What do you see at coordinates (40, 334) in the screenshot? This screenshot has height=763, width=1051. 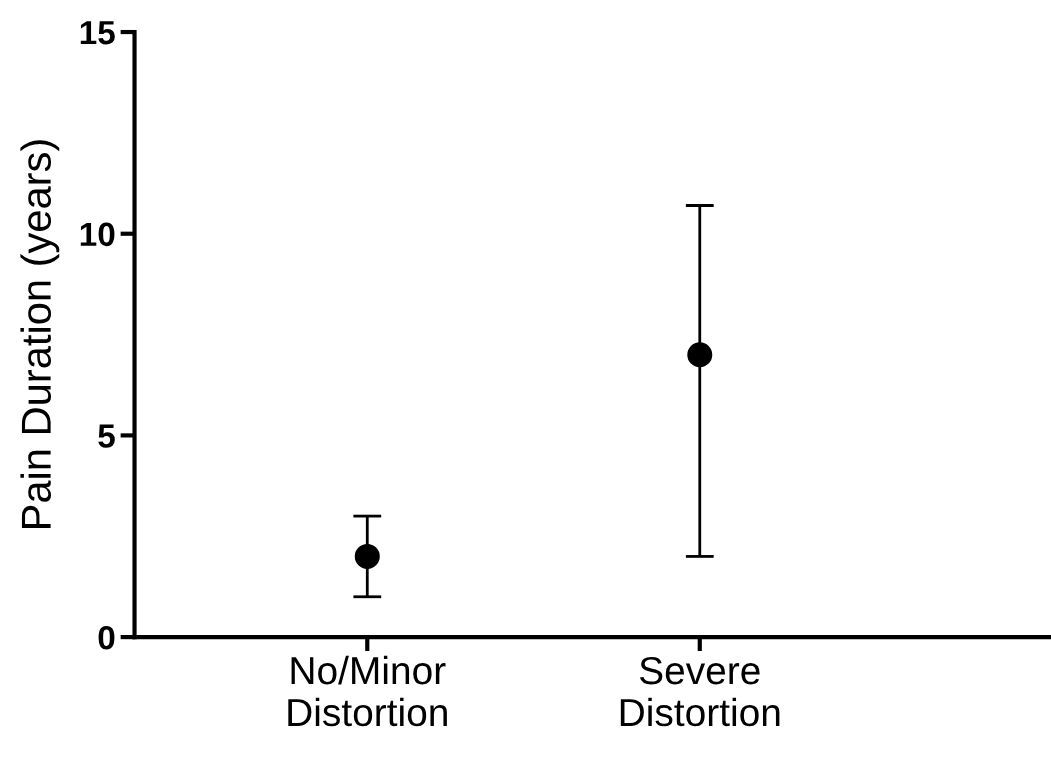 I see `y-axis-title: Pain Duration (years)` at bounding box center [40, 334].